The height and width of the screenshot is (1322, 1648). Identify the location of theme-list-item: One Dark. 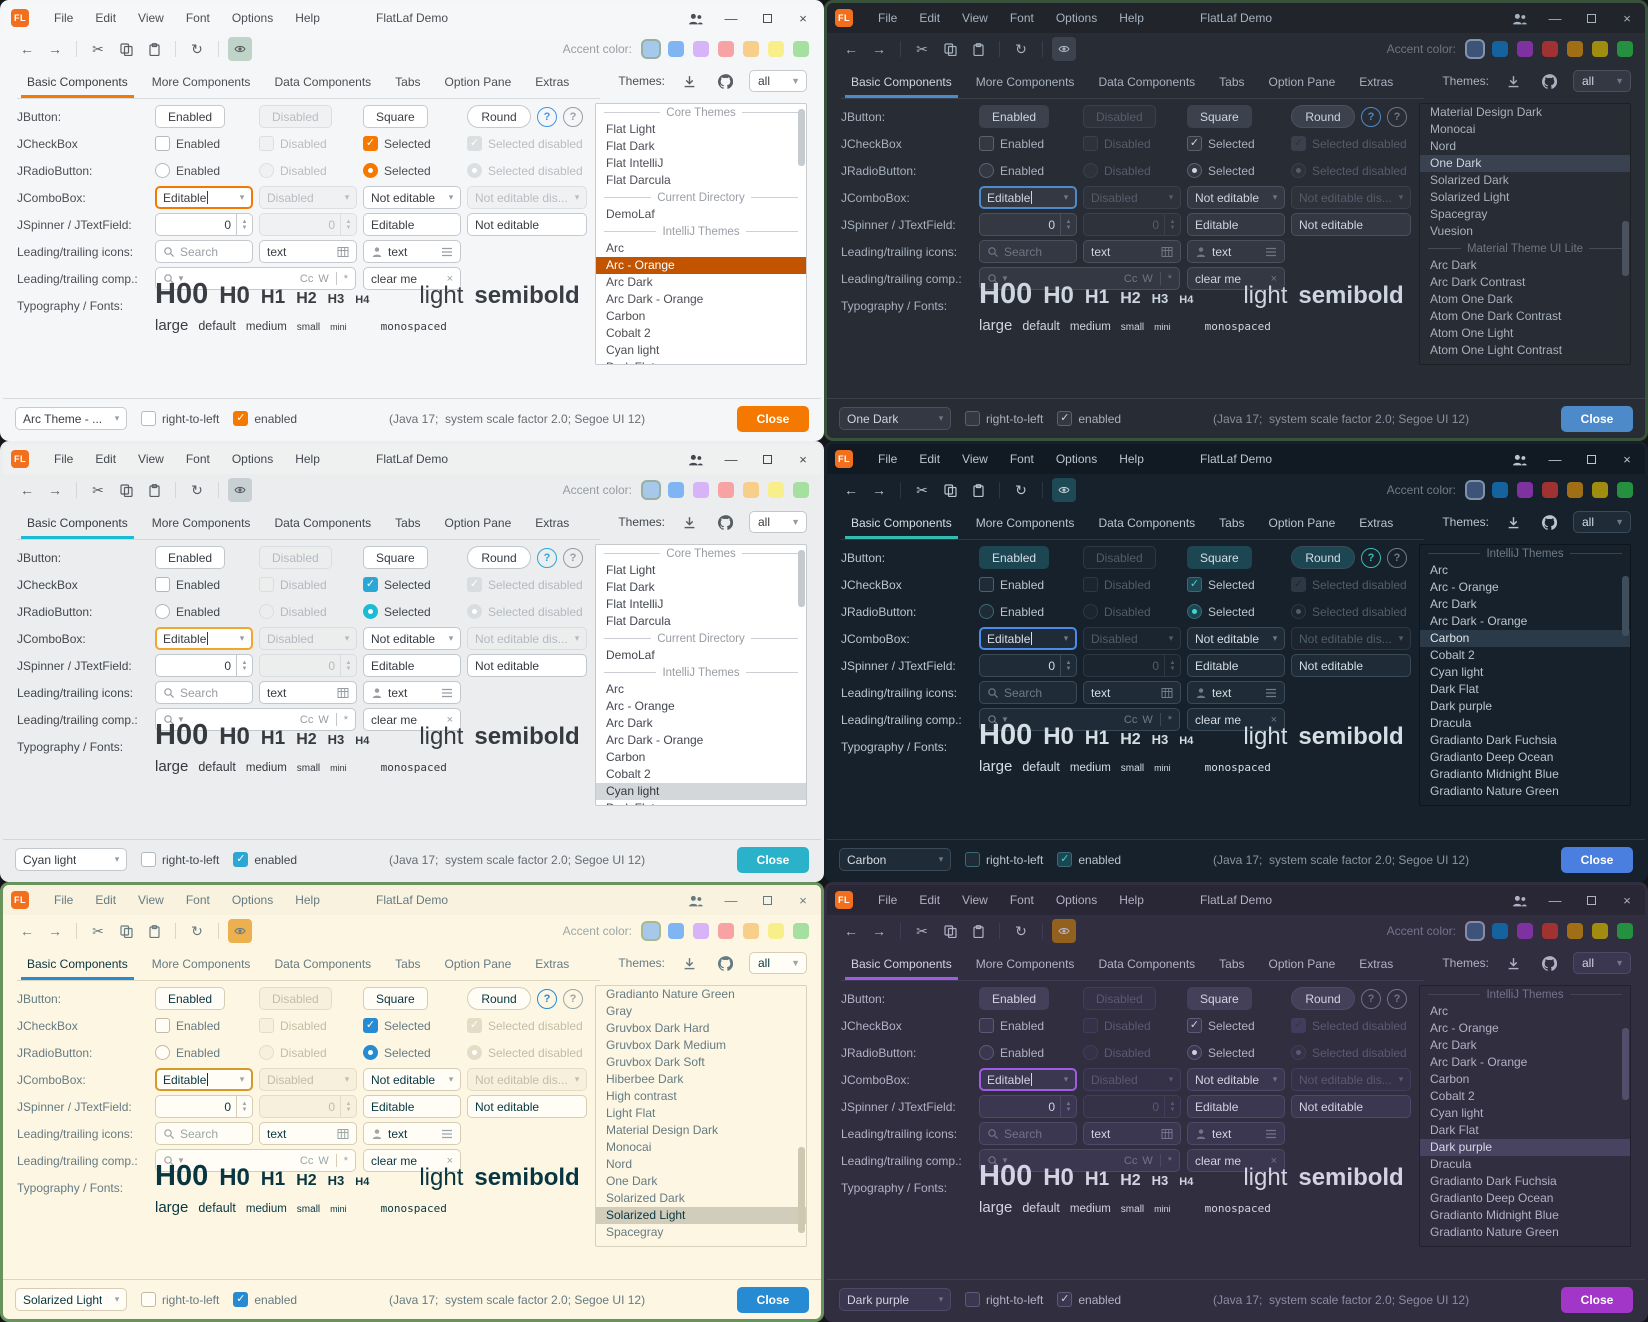
(632, 1181).